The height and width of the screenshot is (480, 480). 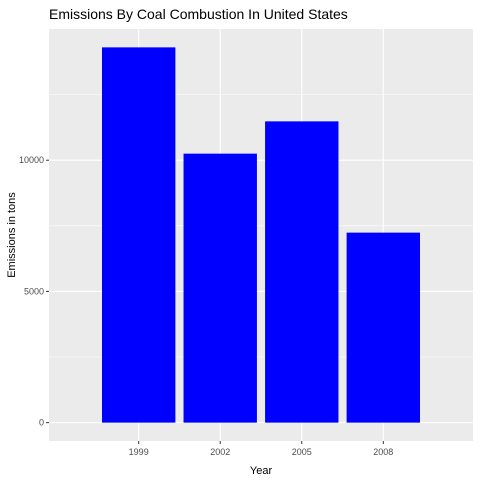 What do you see at coordinates (261, 471) in the screenshot?
I see `x-axis-title: Year` at bounding box center [261, 471].